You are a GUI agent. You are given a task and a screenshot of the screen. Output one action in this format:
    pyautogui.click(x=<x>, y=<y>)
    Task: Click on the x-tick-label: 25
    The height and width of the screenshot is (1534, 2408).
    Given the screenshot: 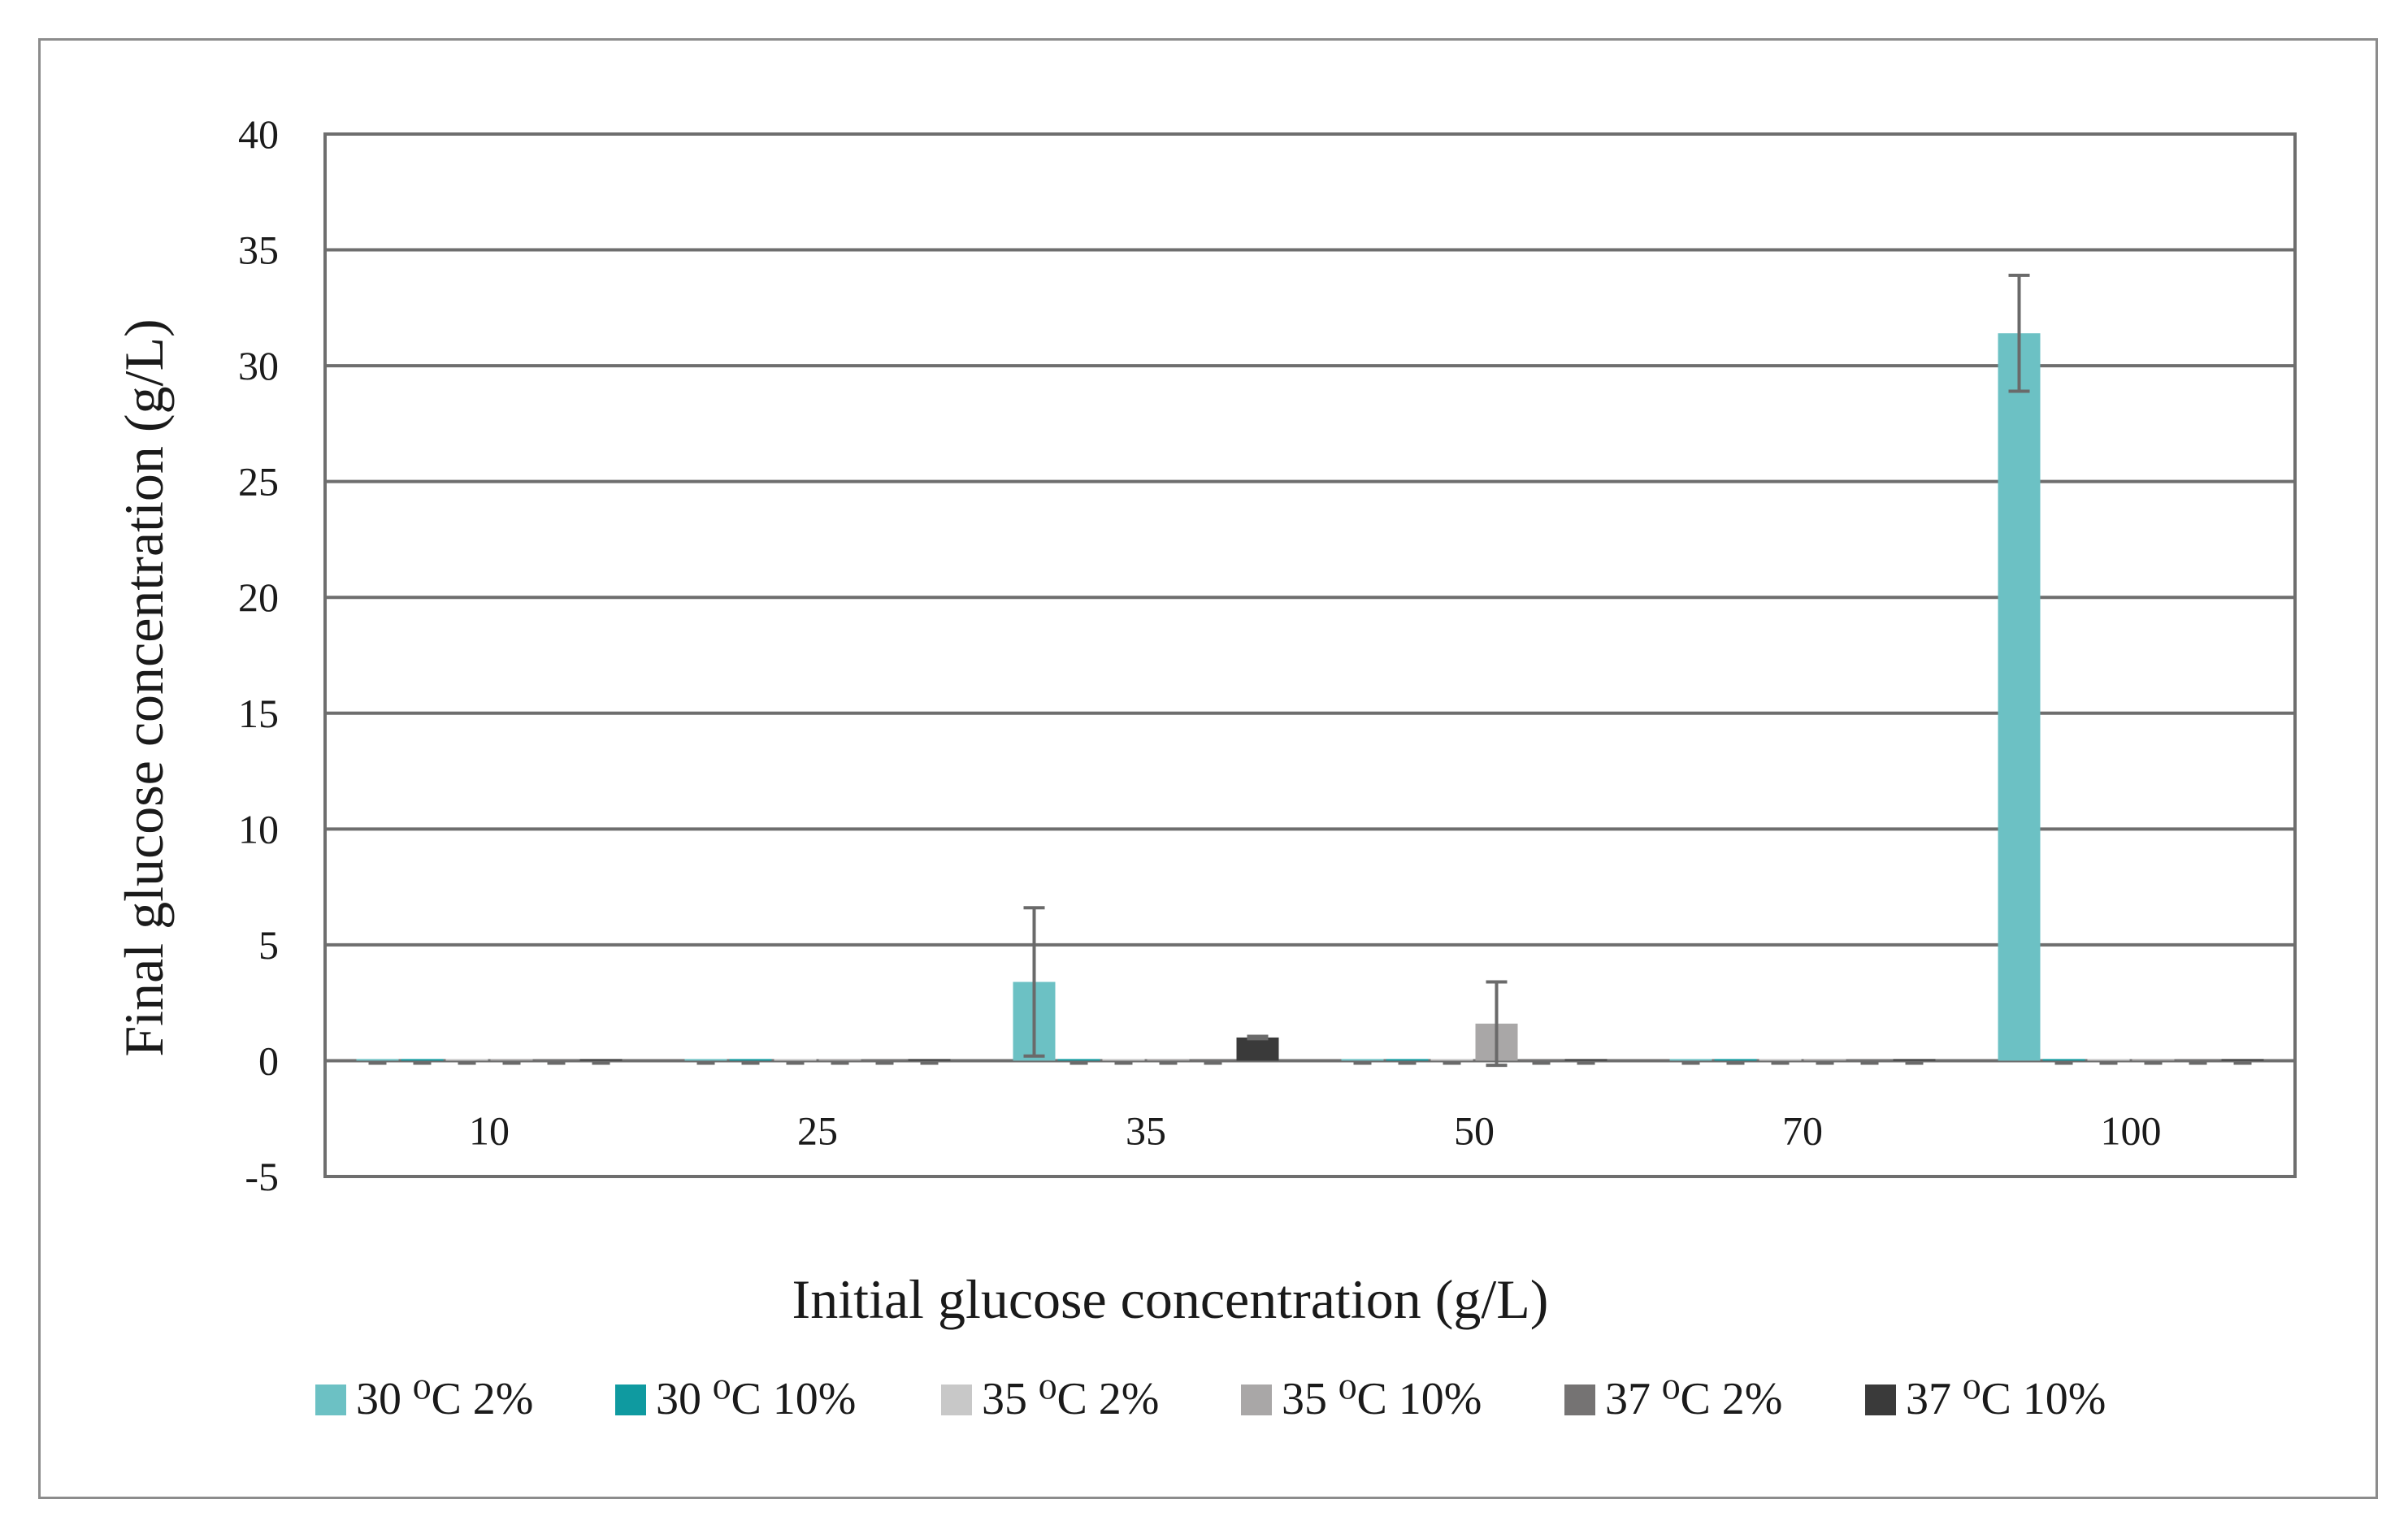 What is the action you would take?
    pyautogui.click(x=817, y=1130)
    